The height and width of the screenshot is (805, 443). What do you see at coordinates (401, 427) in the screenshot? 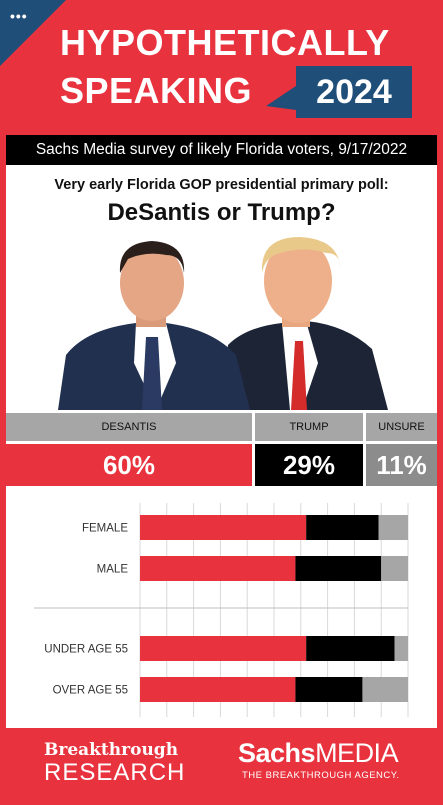
I see `unsure-label: UNSURE` at bounding box center [401, 427].